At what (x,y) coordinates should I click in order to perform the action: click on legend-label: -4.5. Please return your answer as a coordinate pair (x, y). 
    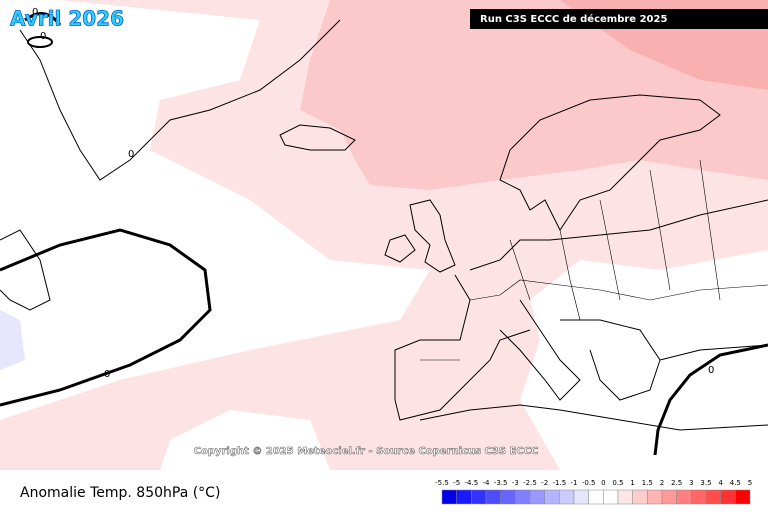
    Looking at the image, I should click on (471, 483).